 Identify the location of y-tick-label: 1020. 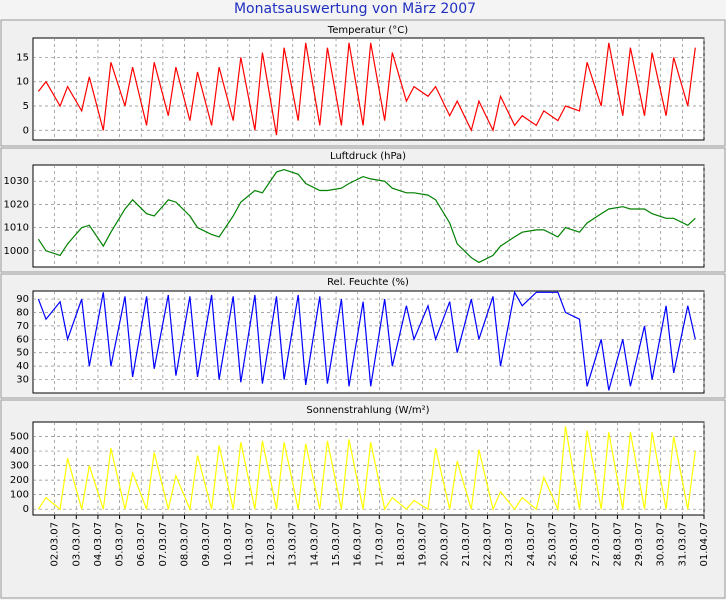
(16, 204).